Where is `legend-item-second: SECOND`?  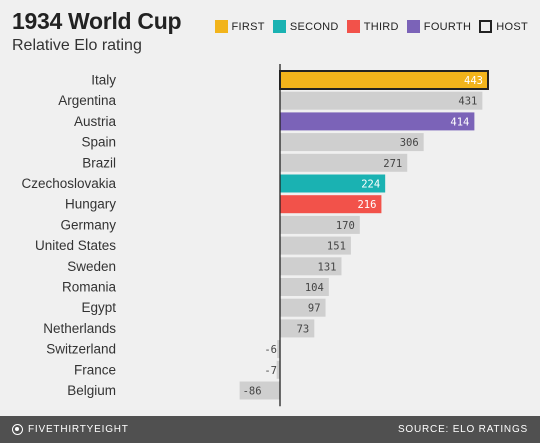 legend-item-second: SECOND is located at coordinates (305, 26).